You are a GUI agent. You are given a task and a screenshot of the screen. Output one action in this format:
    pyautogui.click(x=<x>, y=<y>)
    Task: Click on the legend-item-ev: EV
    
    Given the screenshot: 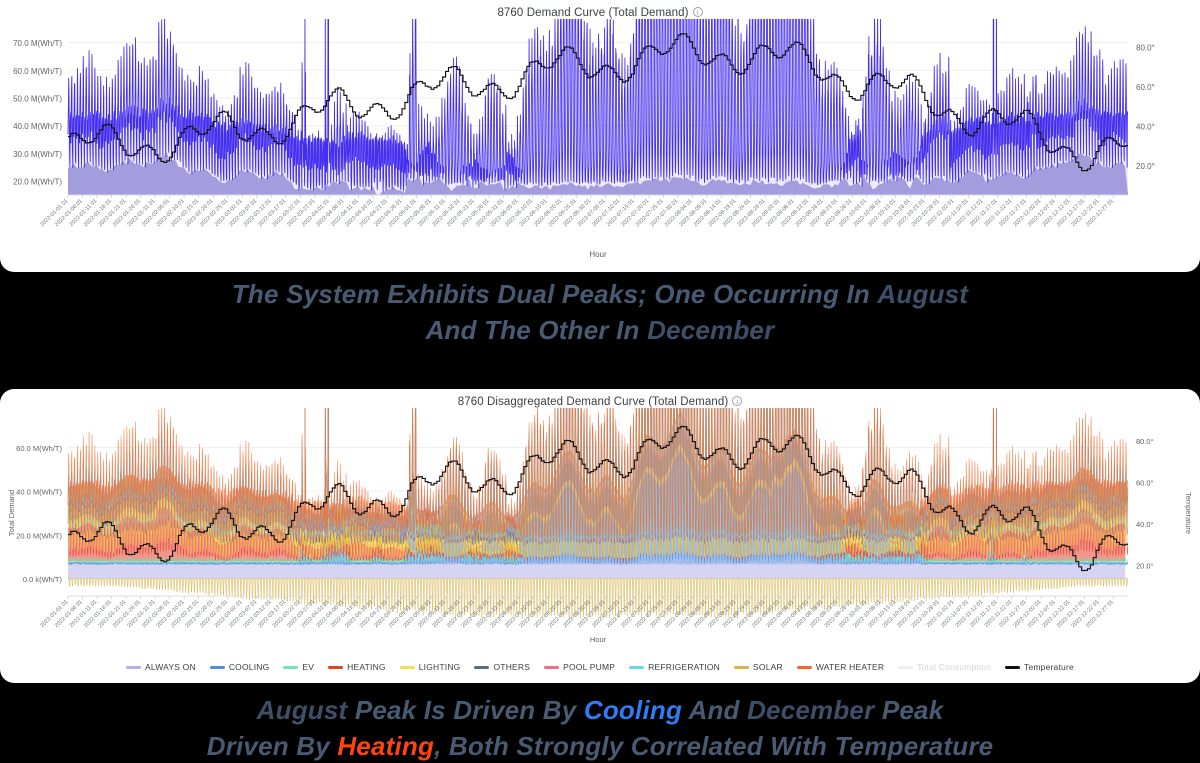 What is the action you would take?
    pyautogui.click(x=298, y=667)
    